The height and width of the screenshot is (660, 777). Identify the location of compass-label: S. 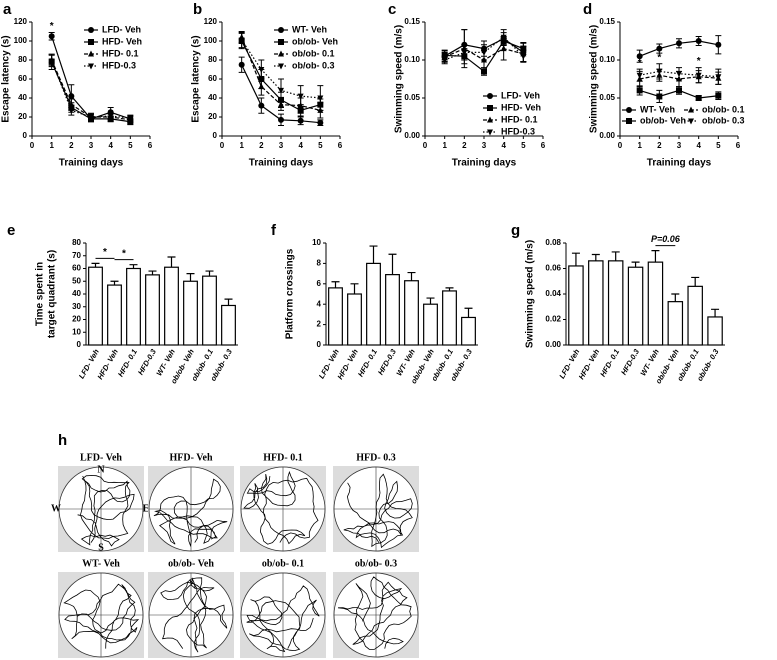
(101, 547).